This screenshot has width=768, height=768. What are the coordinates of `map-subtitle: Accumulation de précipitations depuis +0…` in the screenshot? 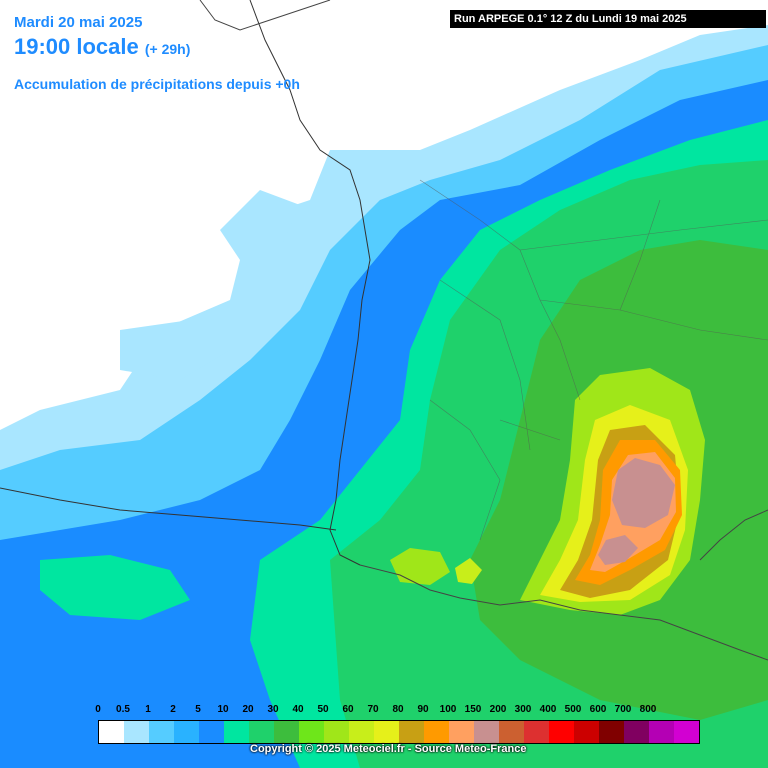 It's located at (157, 84).